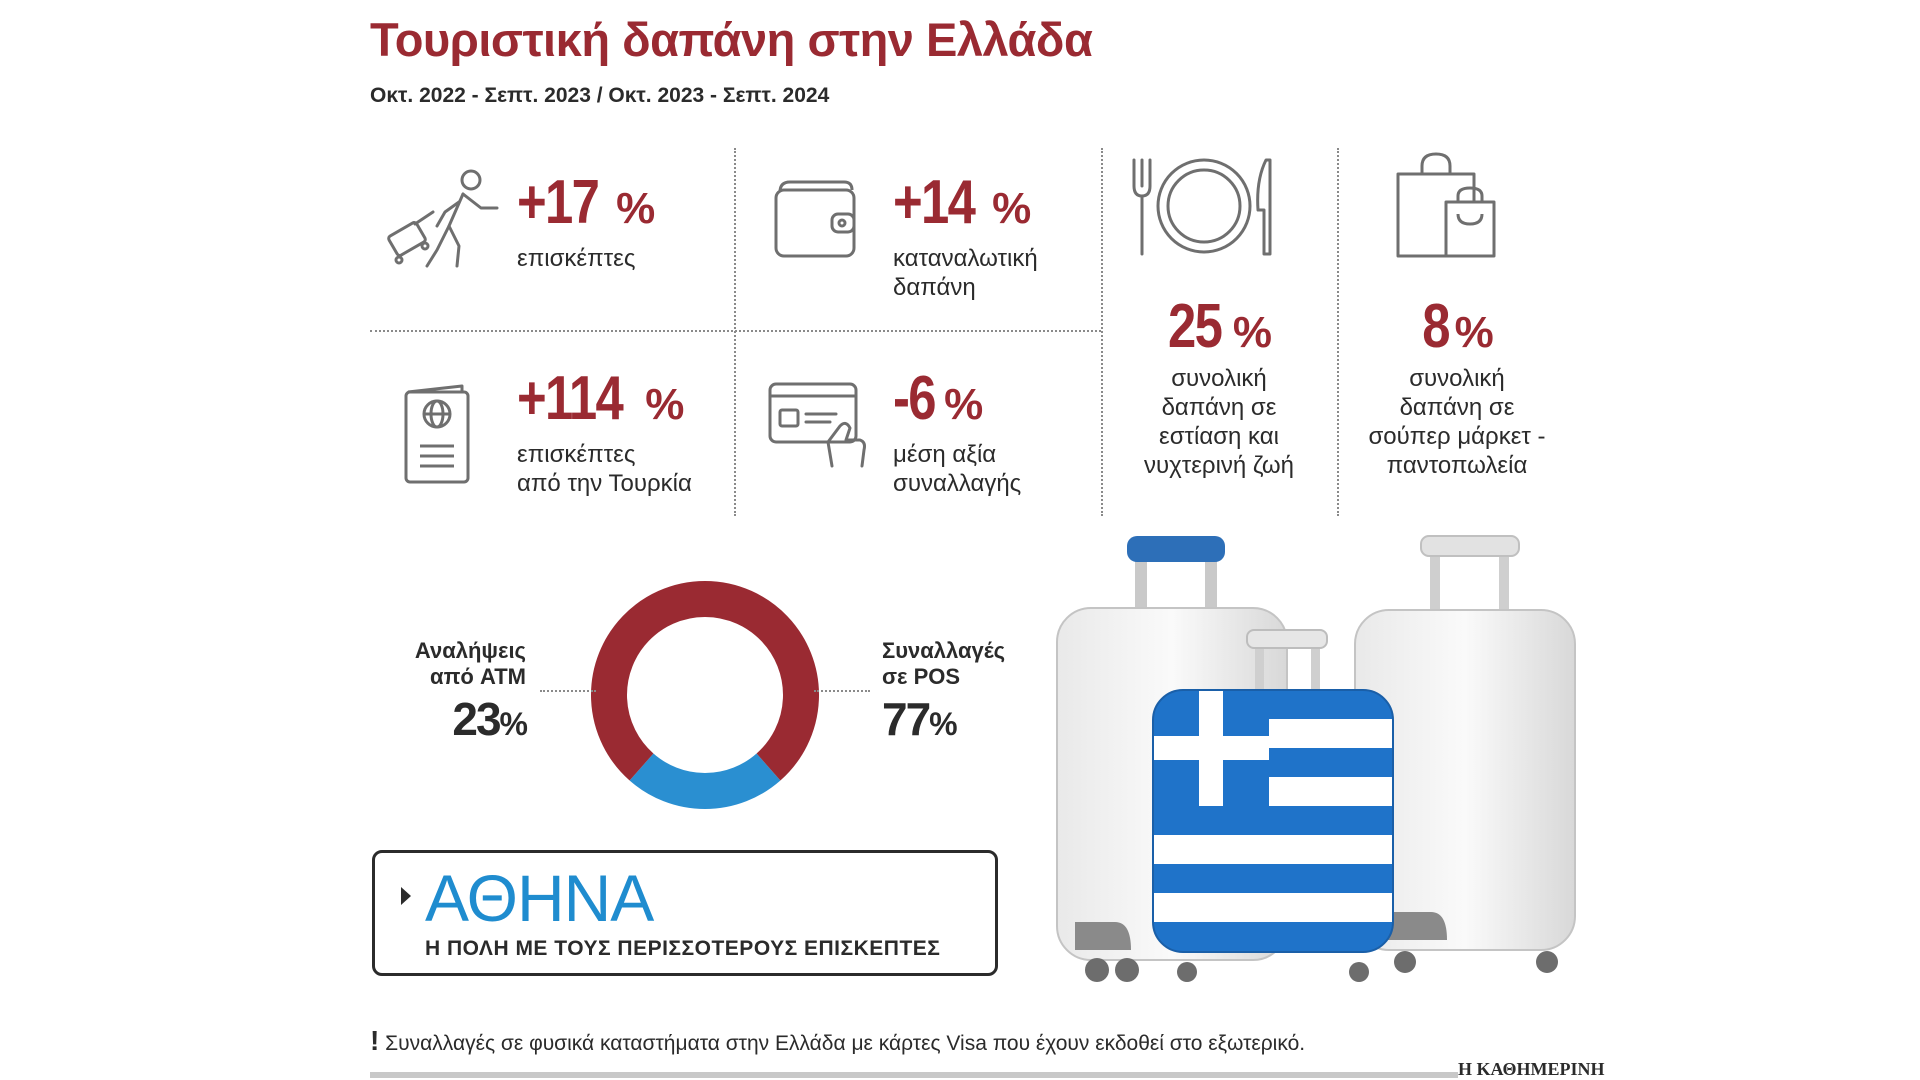 This screenshot has height=1080, width=1920. What do you see at coordinates (438, 434) in the screenshot?
I see `passport-icon` at bounding box center [438, 434].